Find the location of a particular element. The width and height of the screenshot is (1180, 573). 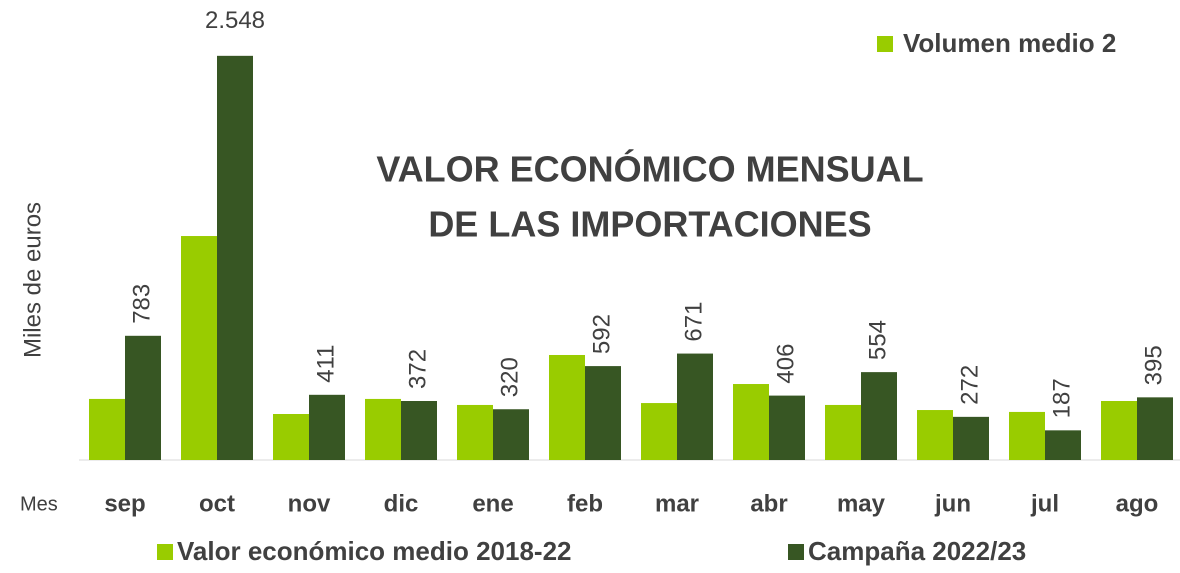

data-label: 783 is located at coordinates (141, 304).